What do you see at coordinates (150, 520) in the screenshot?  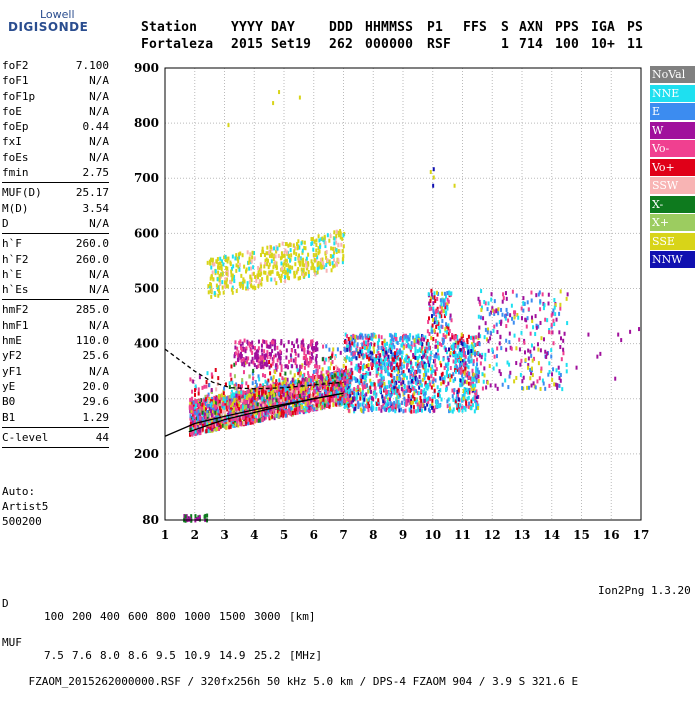 I see `y-tick-label: 80` at bounding box center [150, 520].